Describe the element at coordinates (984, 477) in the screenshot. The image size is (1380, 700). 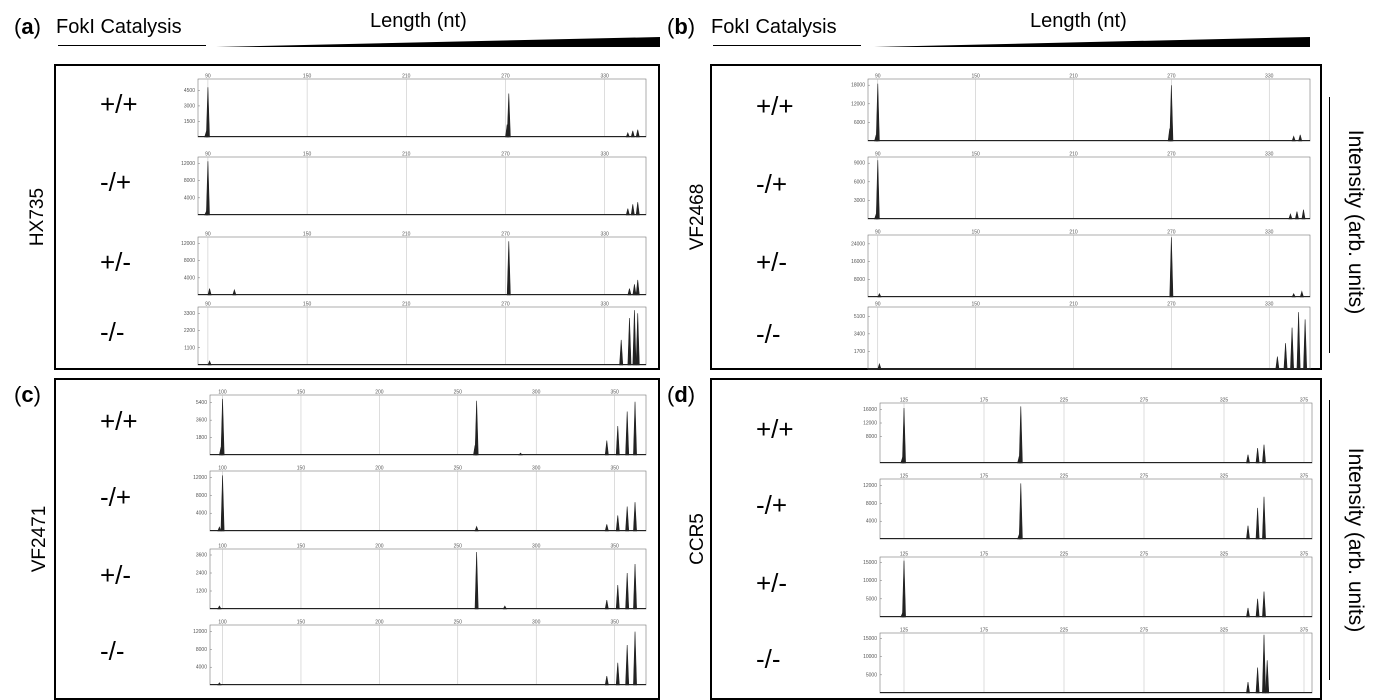
I see `x-tick-label: 175` at that location.